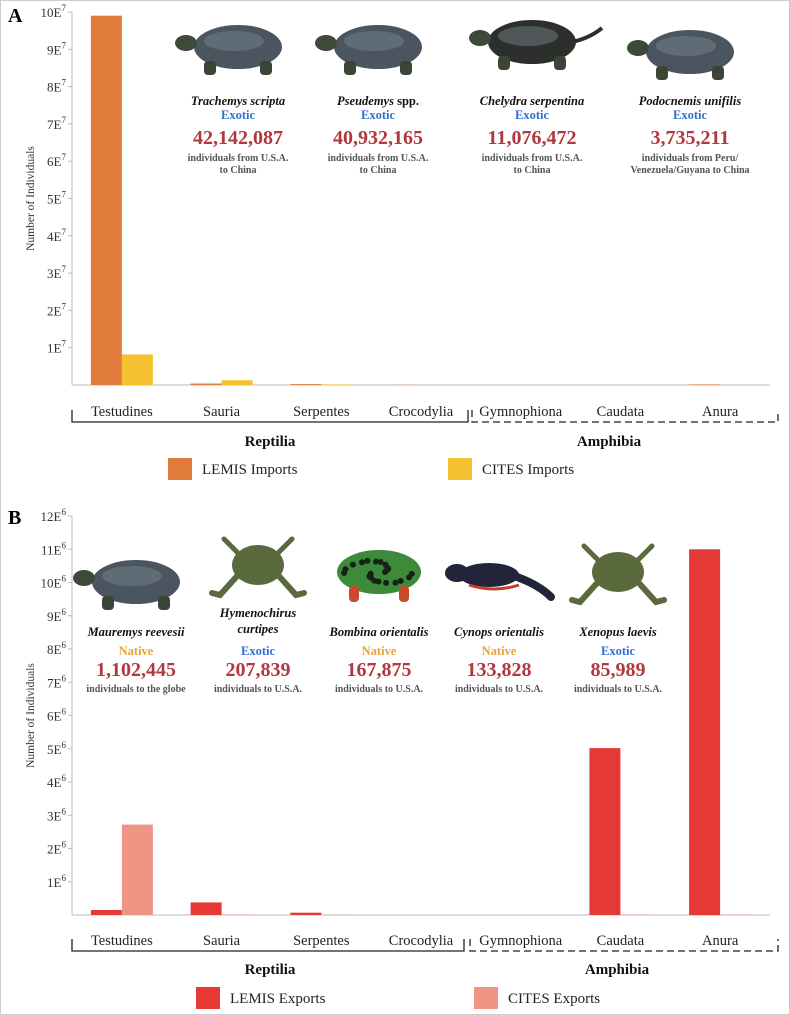 This screenshot has width=790, height=1015. I want to click on newt-head, so click(457, 573).